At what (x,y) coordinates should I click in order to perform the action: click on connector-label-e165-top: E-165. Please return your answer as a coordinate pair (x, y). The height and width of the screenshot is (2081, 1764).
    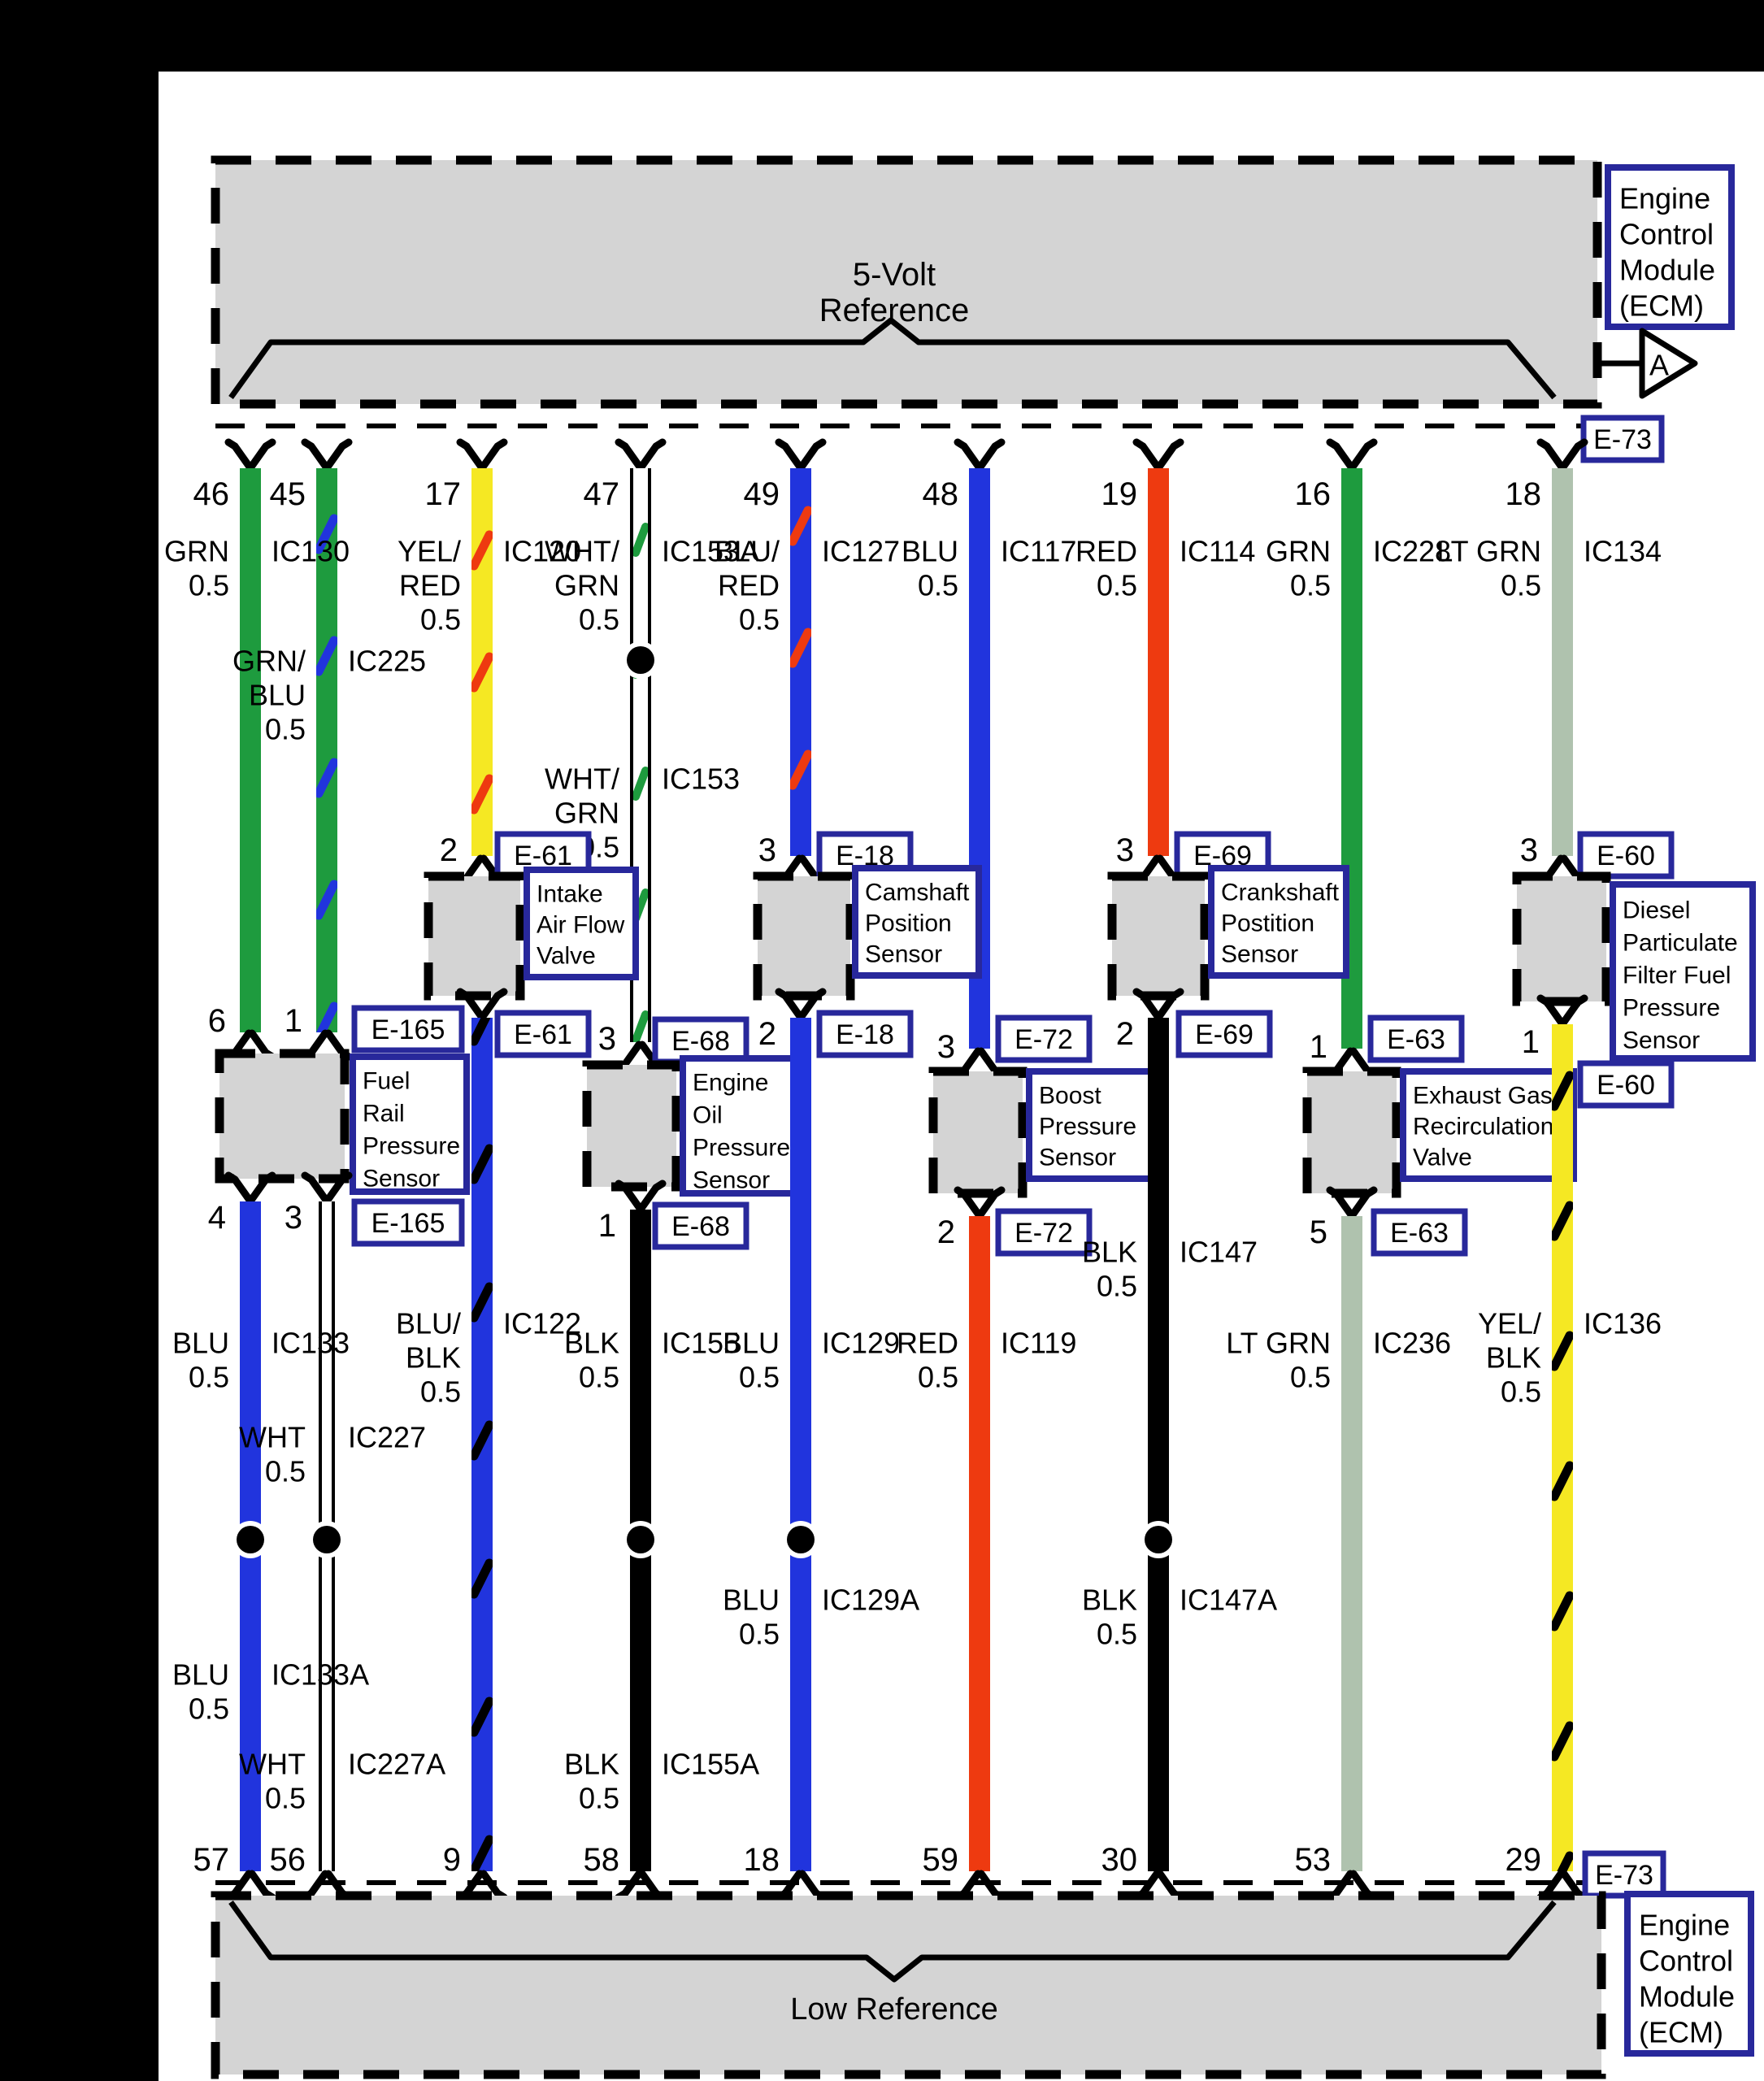
    Looking at the image, I should click on (408, 1029).